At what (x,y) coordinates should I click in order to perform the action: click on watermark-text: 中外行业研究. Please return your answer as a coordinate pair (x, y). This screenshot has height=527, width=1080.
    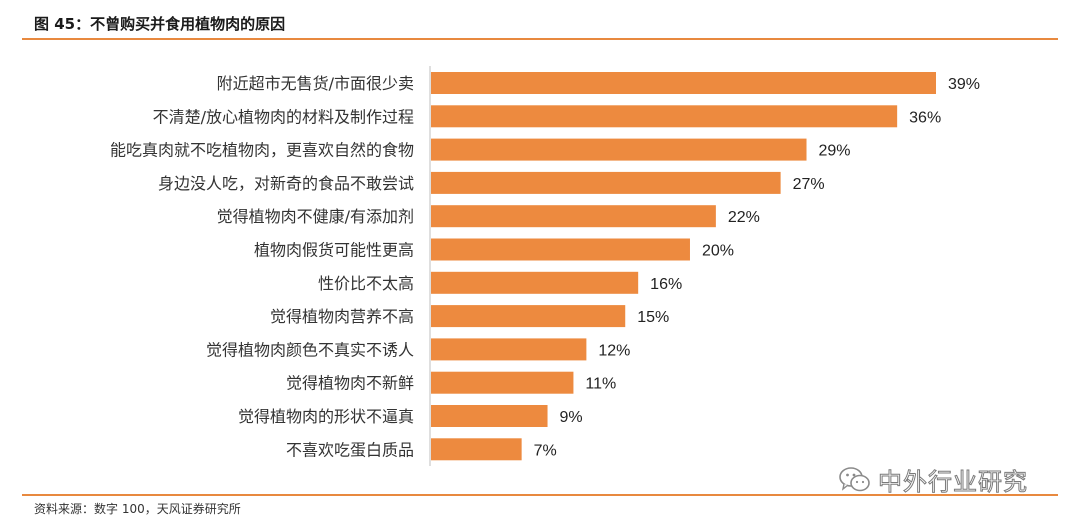
    Looking at the image, I should click on (953, 482).